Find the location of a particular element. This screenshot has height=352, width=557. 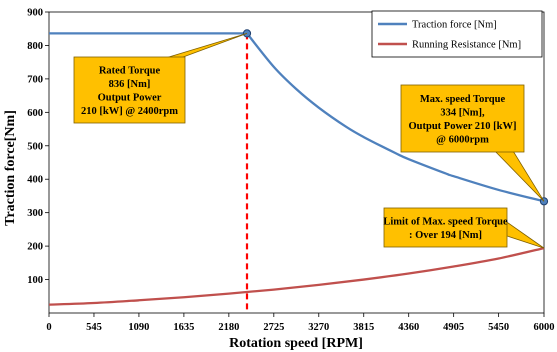

x-tick-label: 5450 is located at coordinates (498, 327).